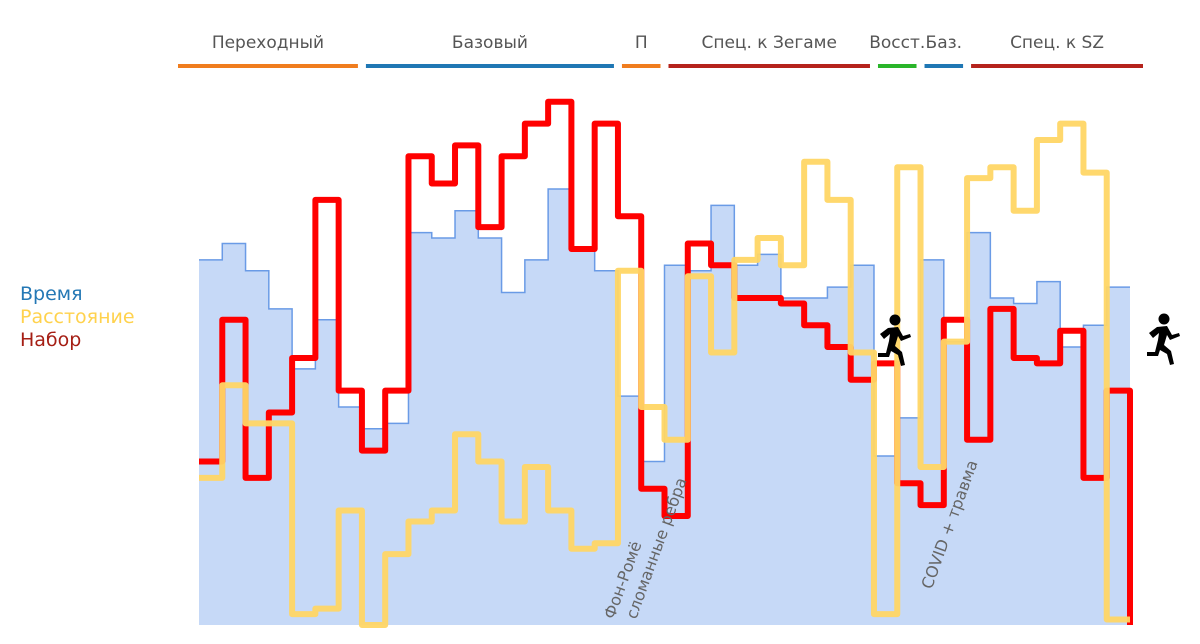 Image resolution: width=1200 pixels, height=644 pixels. Describe the element at coordinates (1029, 339) in the screenshot. I see `marker-group` at that location.